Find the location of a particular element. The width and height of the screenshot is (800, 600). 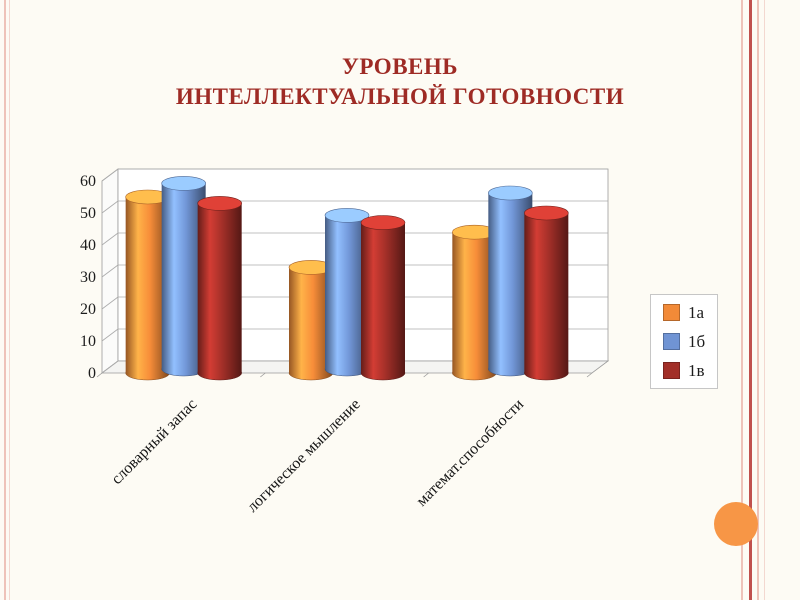

y-tick-label: 50 is located at coordinates (88, 213).